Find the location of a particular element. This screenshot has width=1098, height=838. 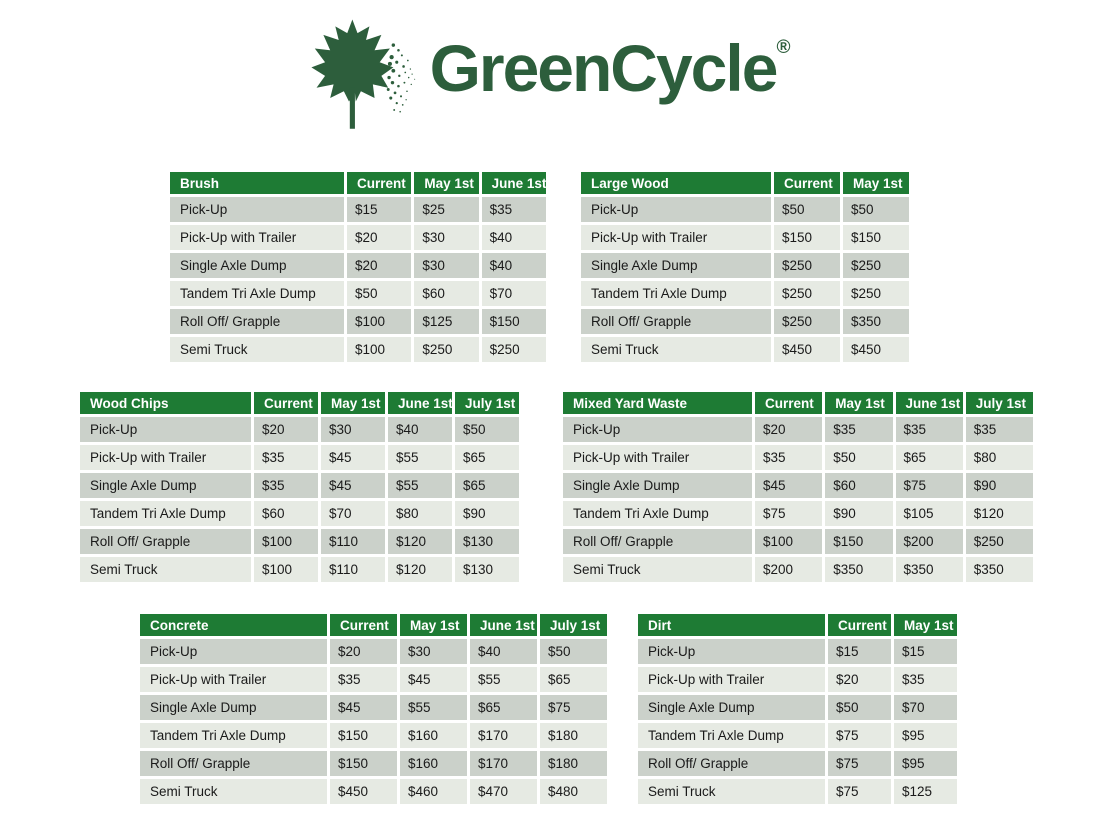

price-cell: $200 is located at coordinates (788, 569).